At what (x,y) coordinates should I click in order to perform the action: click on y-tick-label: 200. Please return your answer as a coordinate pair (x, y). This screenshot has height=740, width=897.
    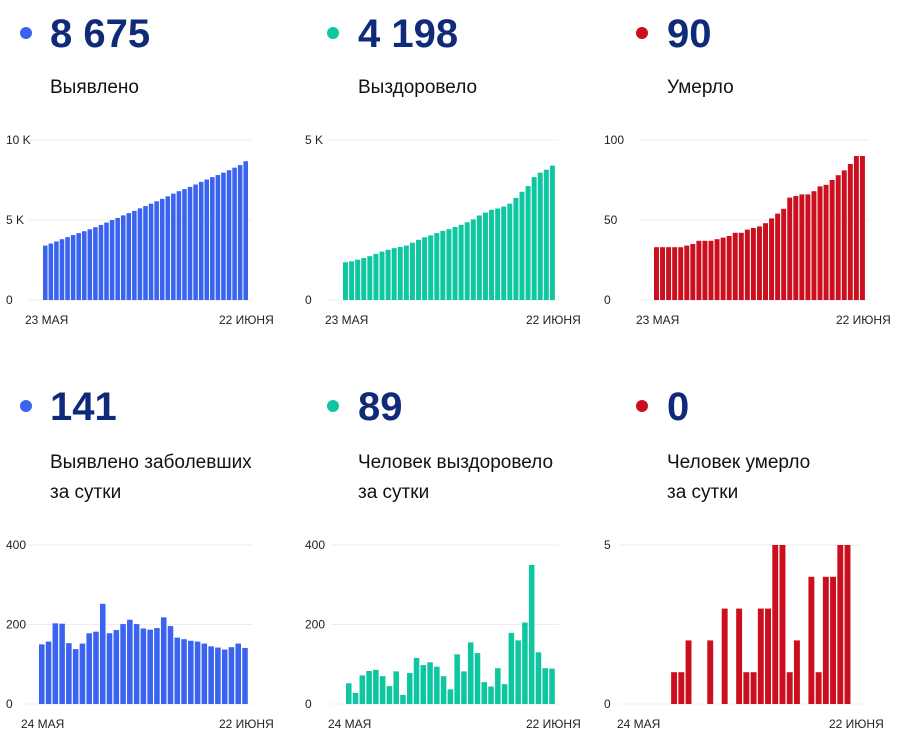
    Looking at the image, I should click on (16, 625).